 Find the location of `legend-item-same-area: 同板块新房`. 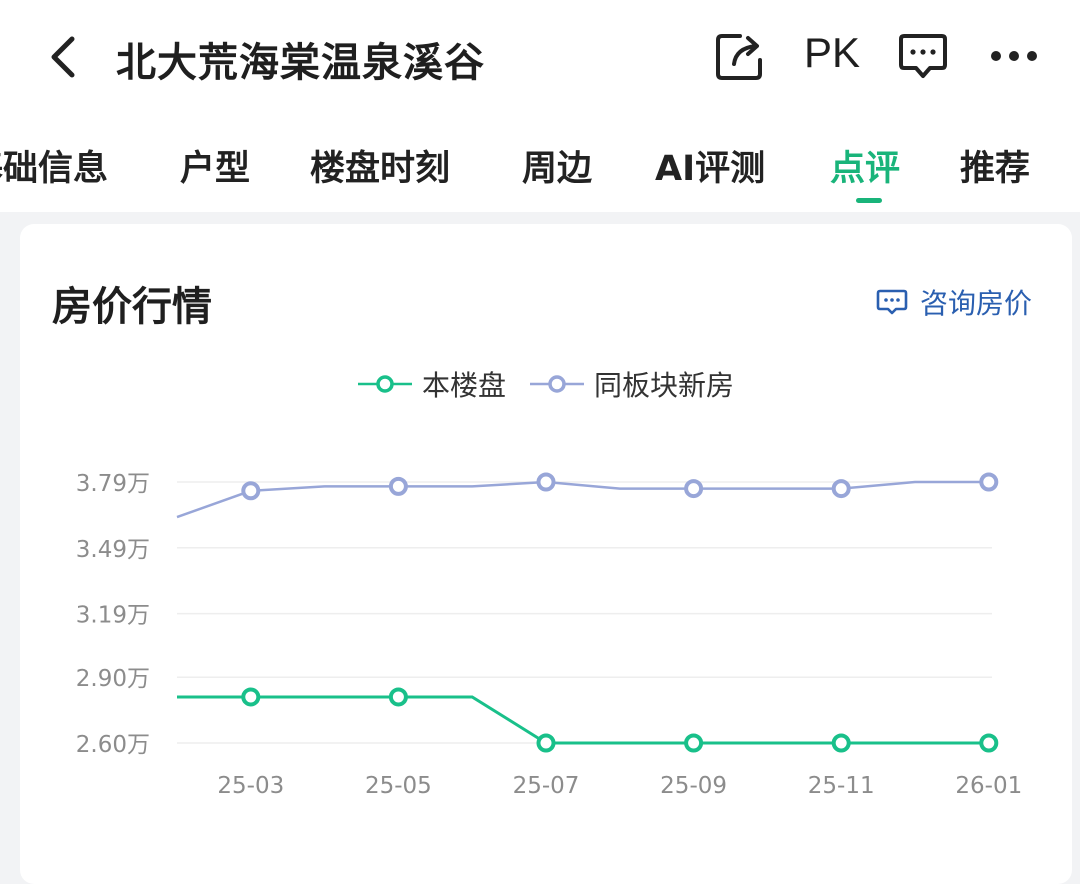

legend-item-same-area: 同板块新房 is located at coordinates (632, 384).